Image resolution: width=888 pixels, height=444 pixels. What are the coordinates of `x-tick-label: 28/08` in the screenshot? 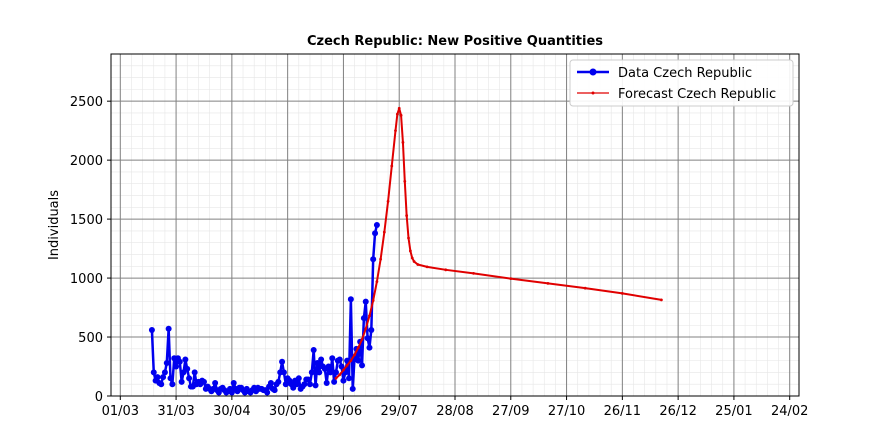 It's located at (454, 411).